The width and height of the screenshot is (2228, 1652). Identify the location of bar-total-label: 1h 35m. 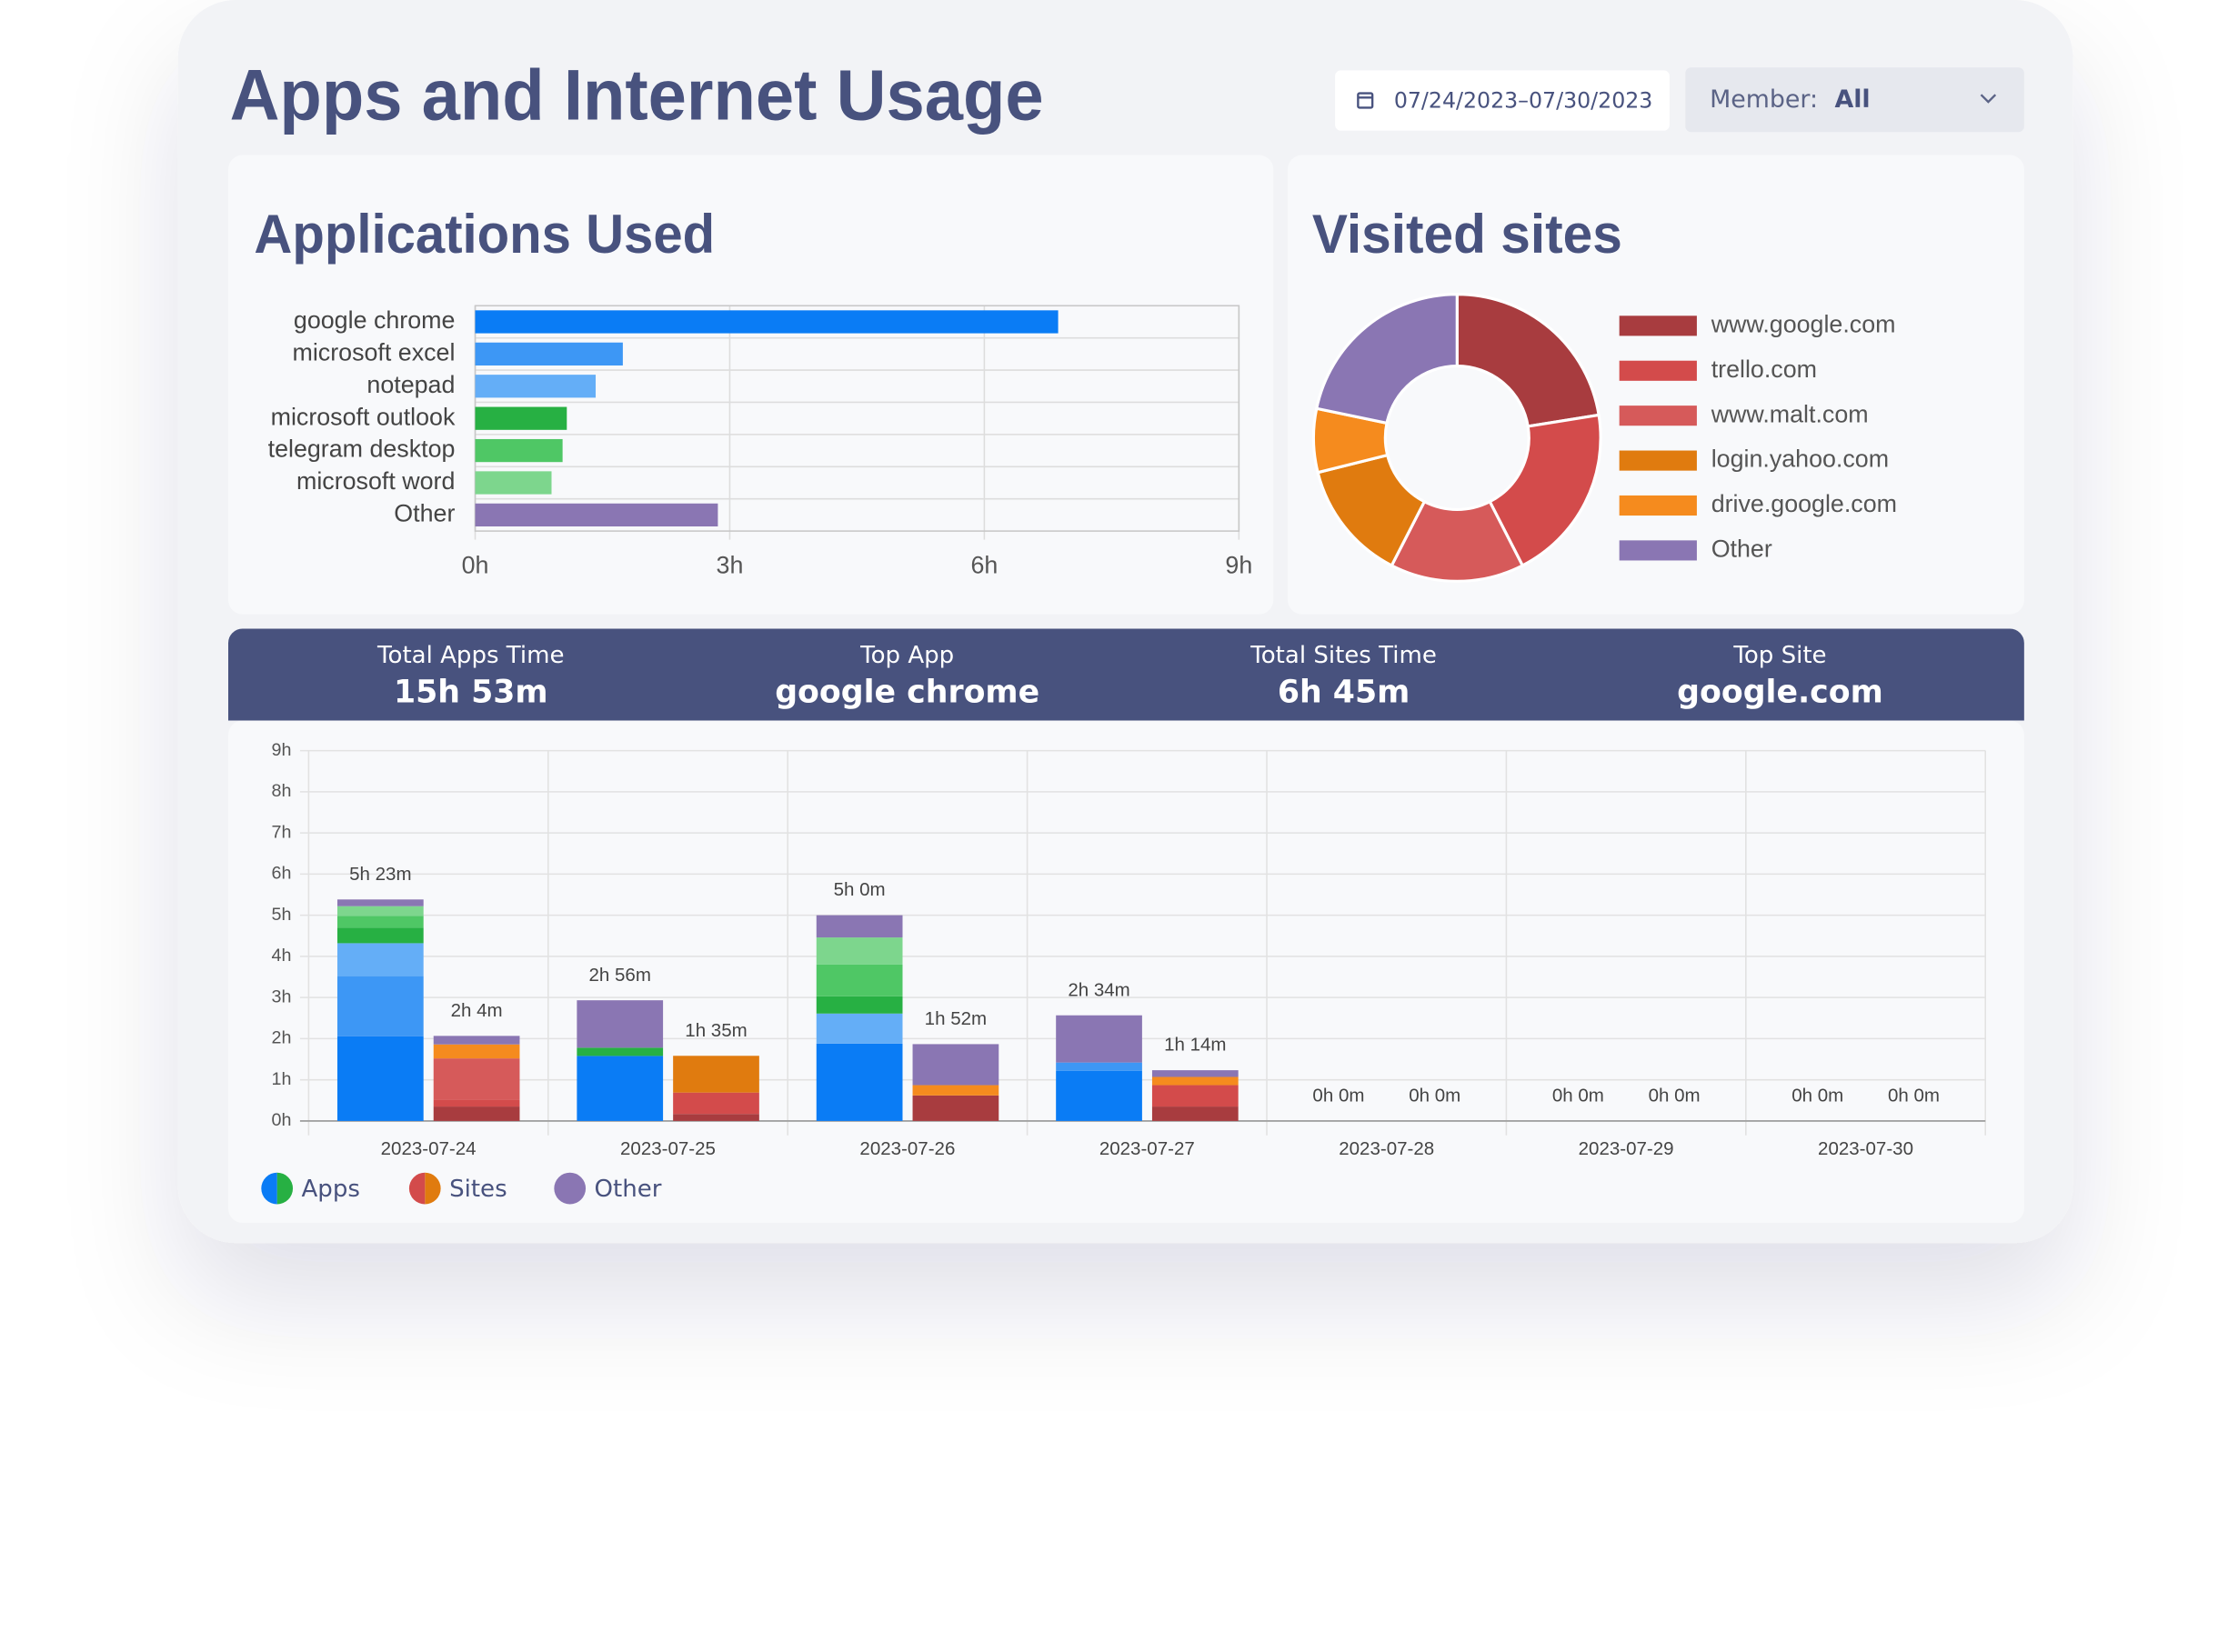
(716, 1030).